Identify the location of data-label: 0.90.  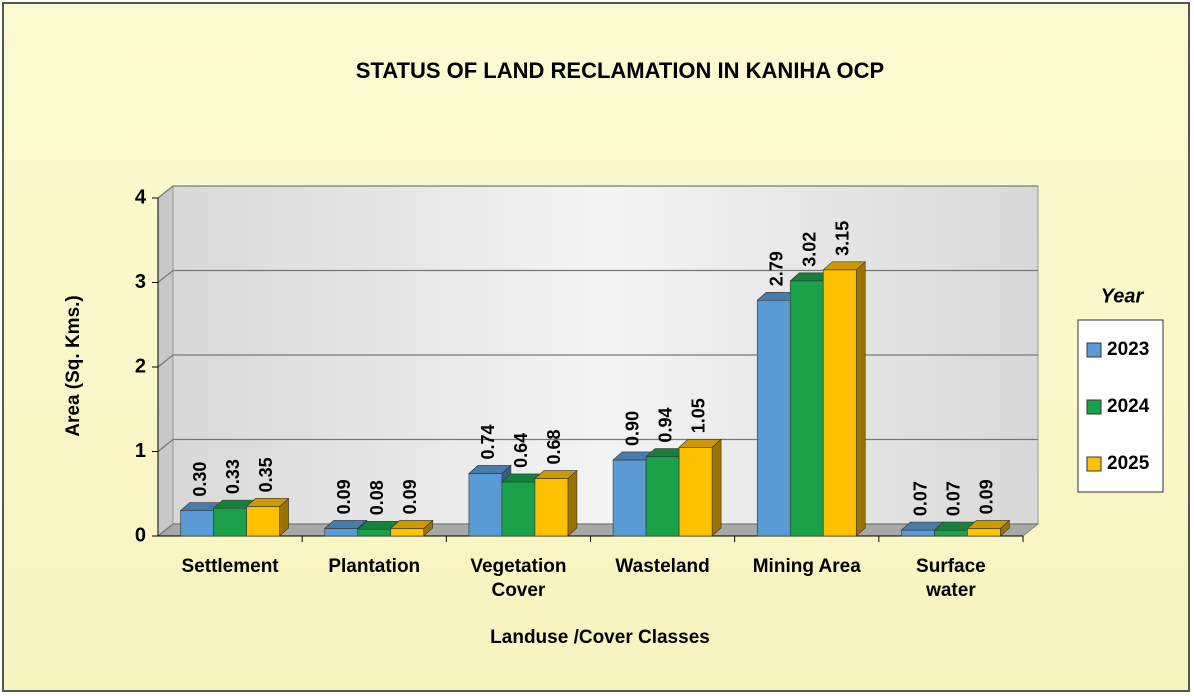
(632, 428).